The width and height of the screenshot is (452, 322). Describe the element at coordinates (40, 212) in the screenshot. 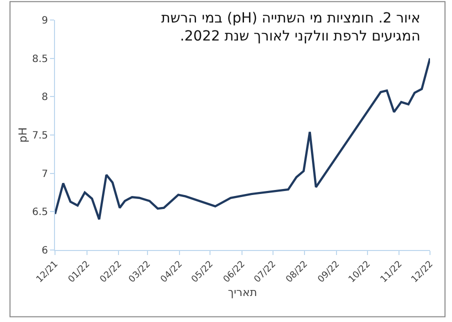

I see `y-tick-label: 6.5` at that location.